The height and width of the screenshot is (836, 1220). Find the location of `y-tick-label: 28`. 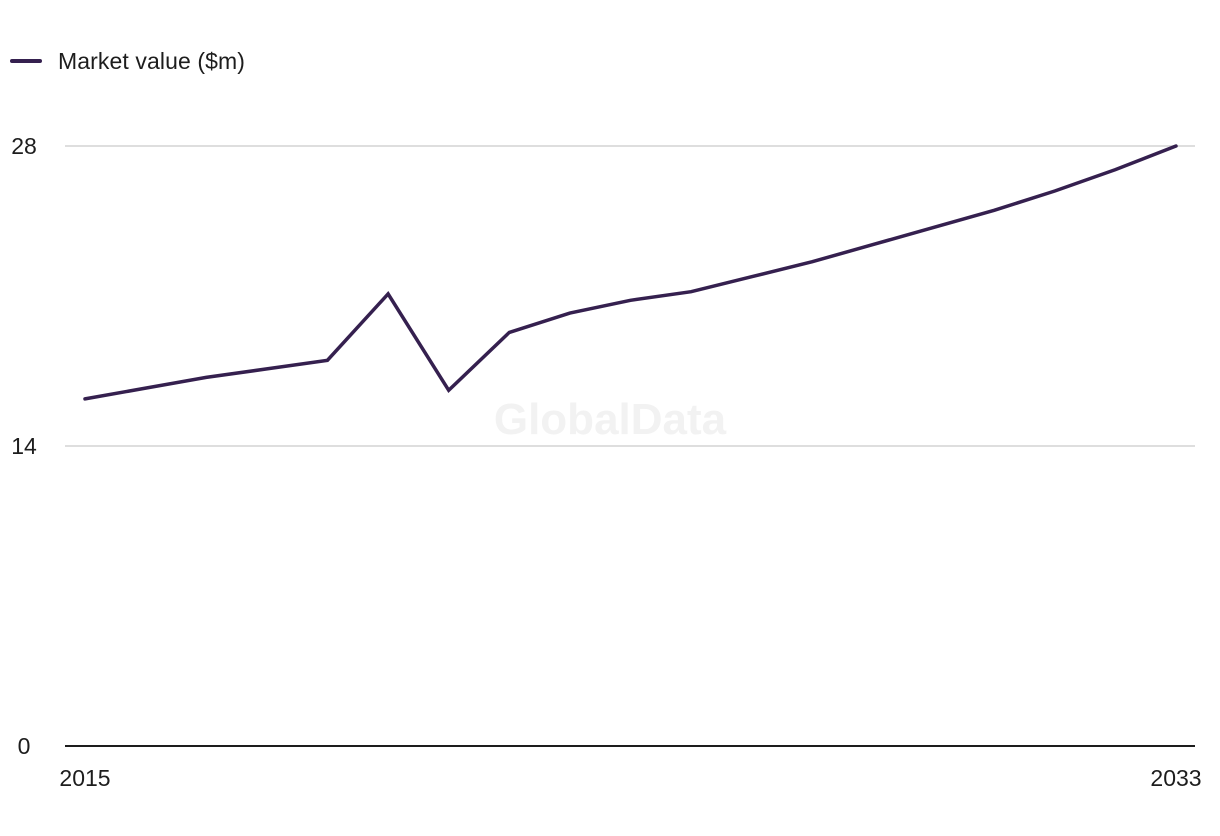

y-tick-label: 28 is located at coordinates (24, 146).